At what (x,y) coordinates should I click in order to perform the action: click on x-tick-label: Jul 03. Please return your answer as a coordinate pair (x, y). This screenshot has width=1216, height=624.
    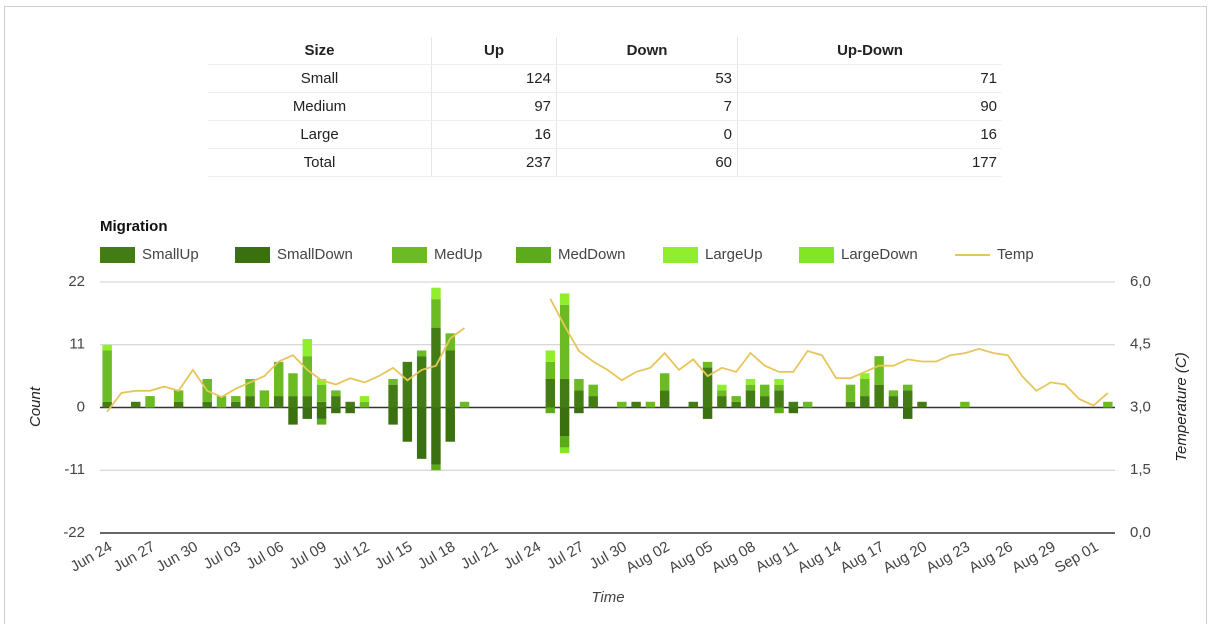
    Looking at the image, I should click on (222, 555).